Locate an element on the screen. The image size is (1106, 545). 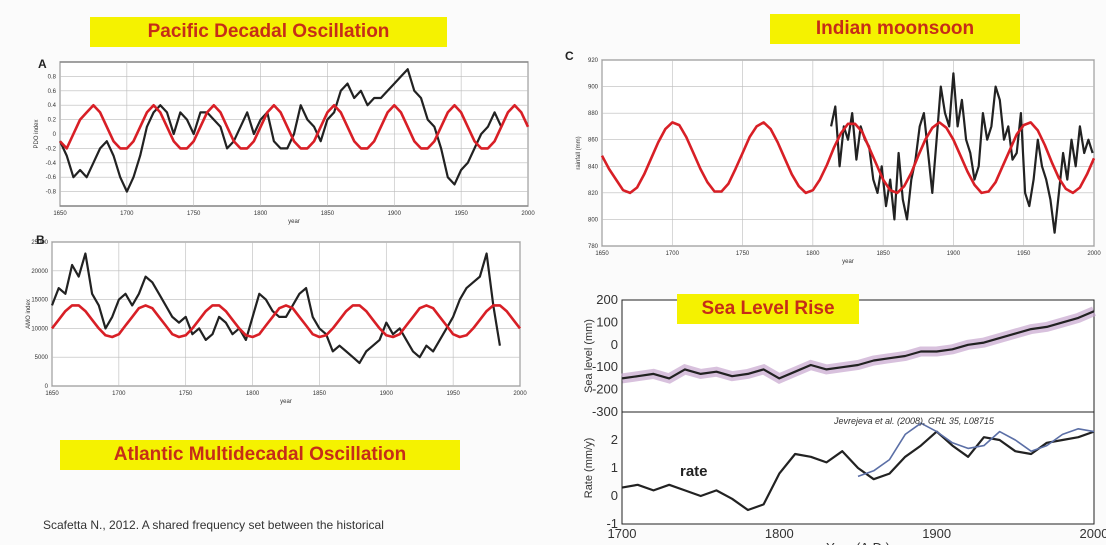
monsoon-y-tick-label: 820 is located at coordinates (593, 194).